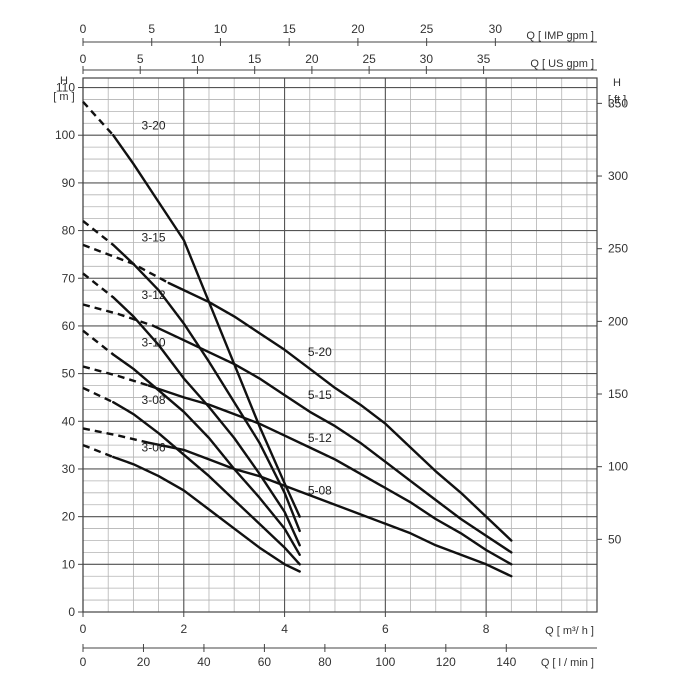 This screenshot has width=690, height=690. What do you see at coordinates (569, 631) in the screenshot?
I see `x-axis-label: Q [ m³/ h ]` at bounding box center [569, 631].